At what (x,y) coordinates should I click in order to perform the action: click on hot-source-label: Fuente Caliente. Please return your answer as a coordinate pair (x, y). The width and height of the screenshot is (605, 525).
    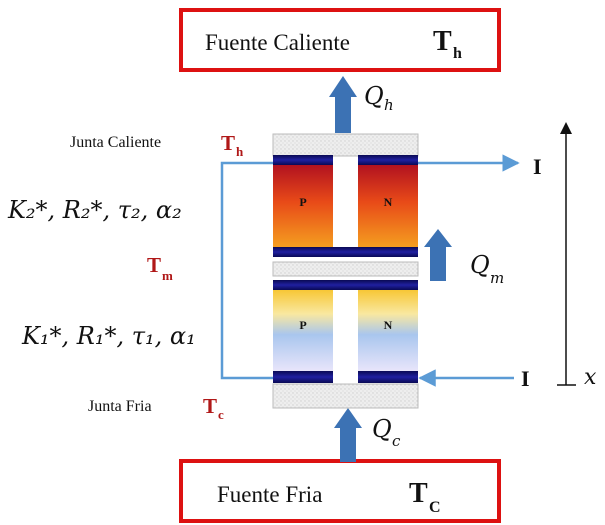
    Looking at the image, I should click on (277, 42).